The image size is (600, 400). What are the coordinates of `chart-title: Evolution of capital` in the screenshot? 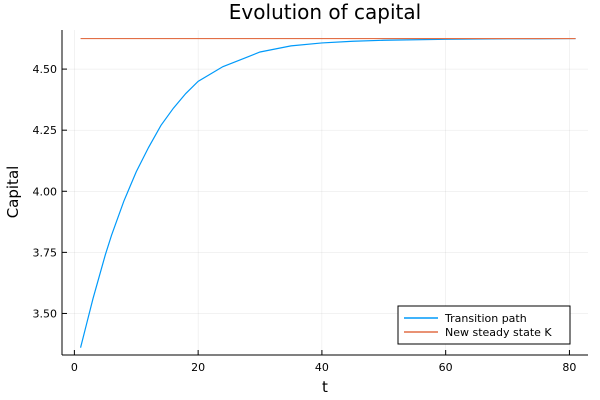 It's located at (325, 12).